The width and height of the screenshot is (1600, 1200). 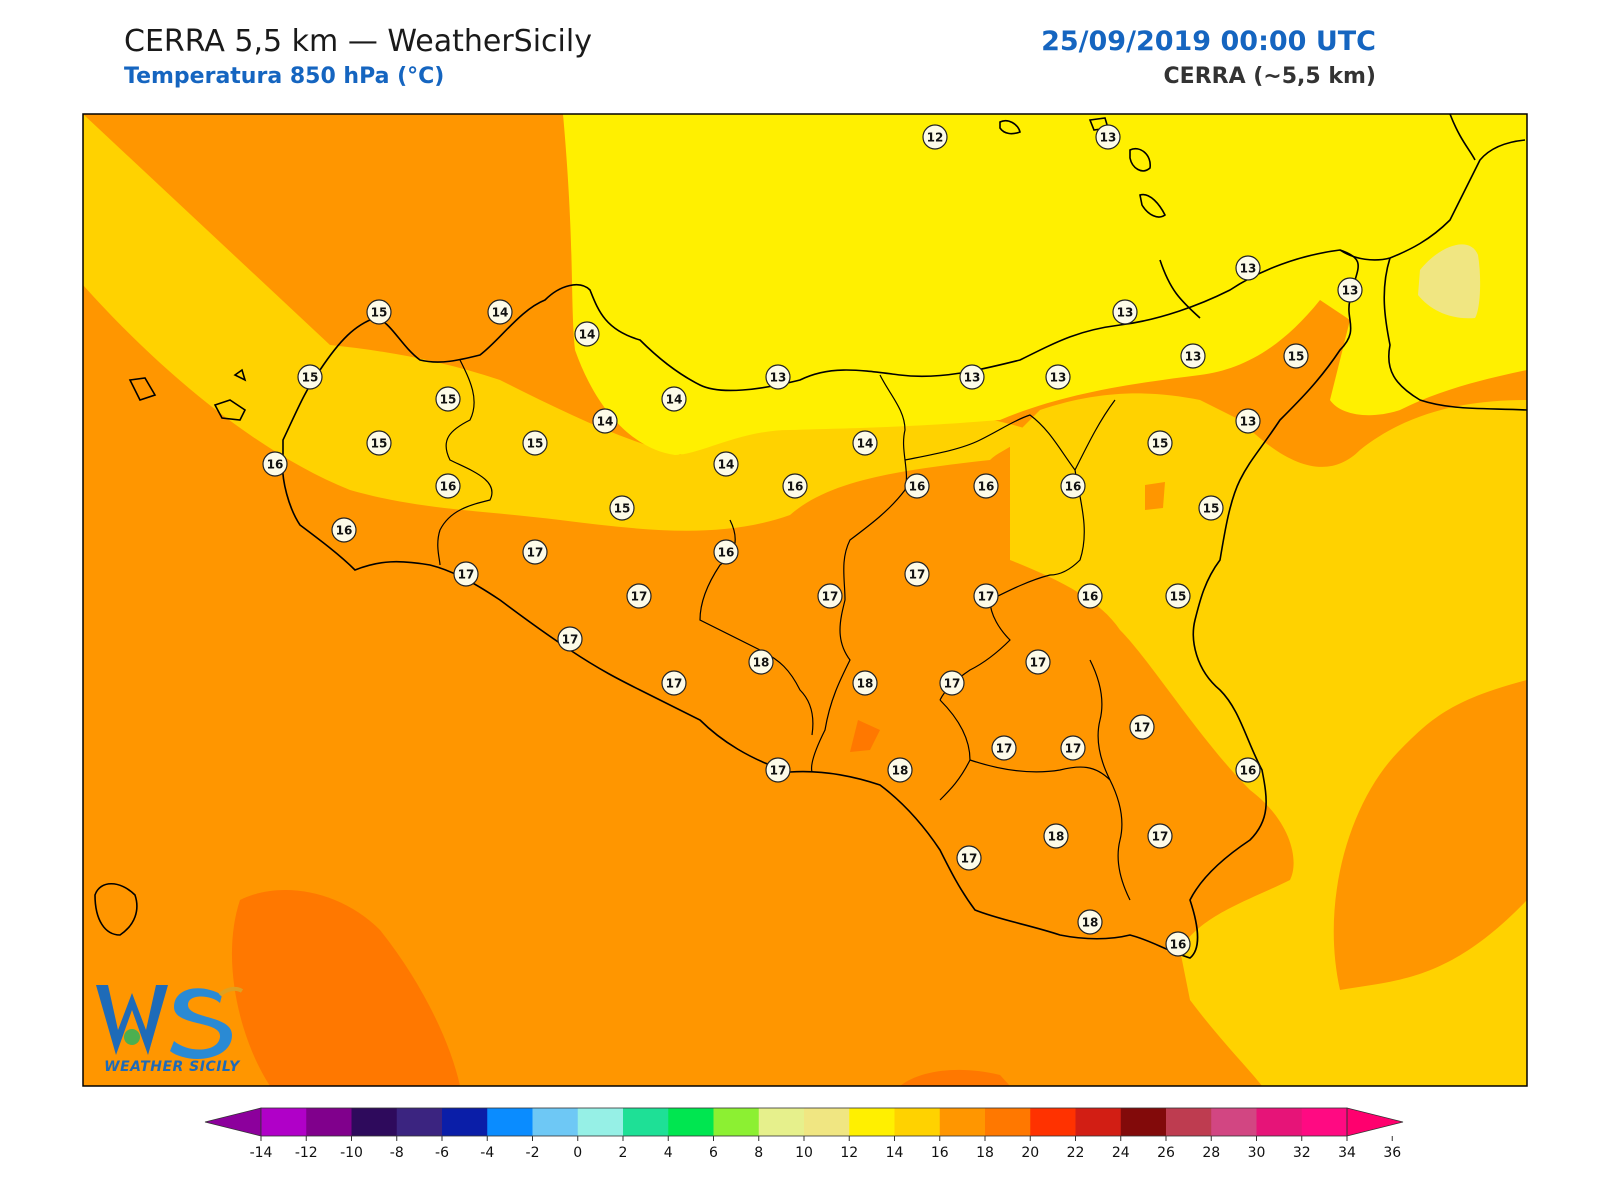 I want to click on colorbar-tick-label: 32, so click(x=1302, y=1153).